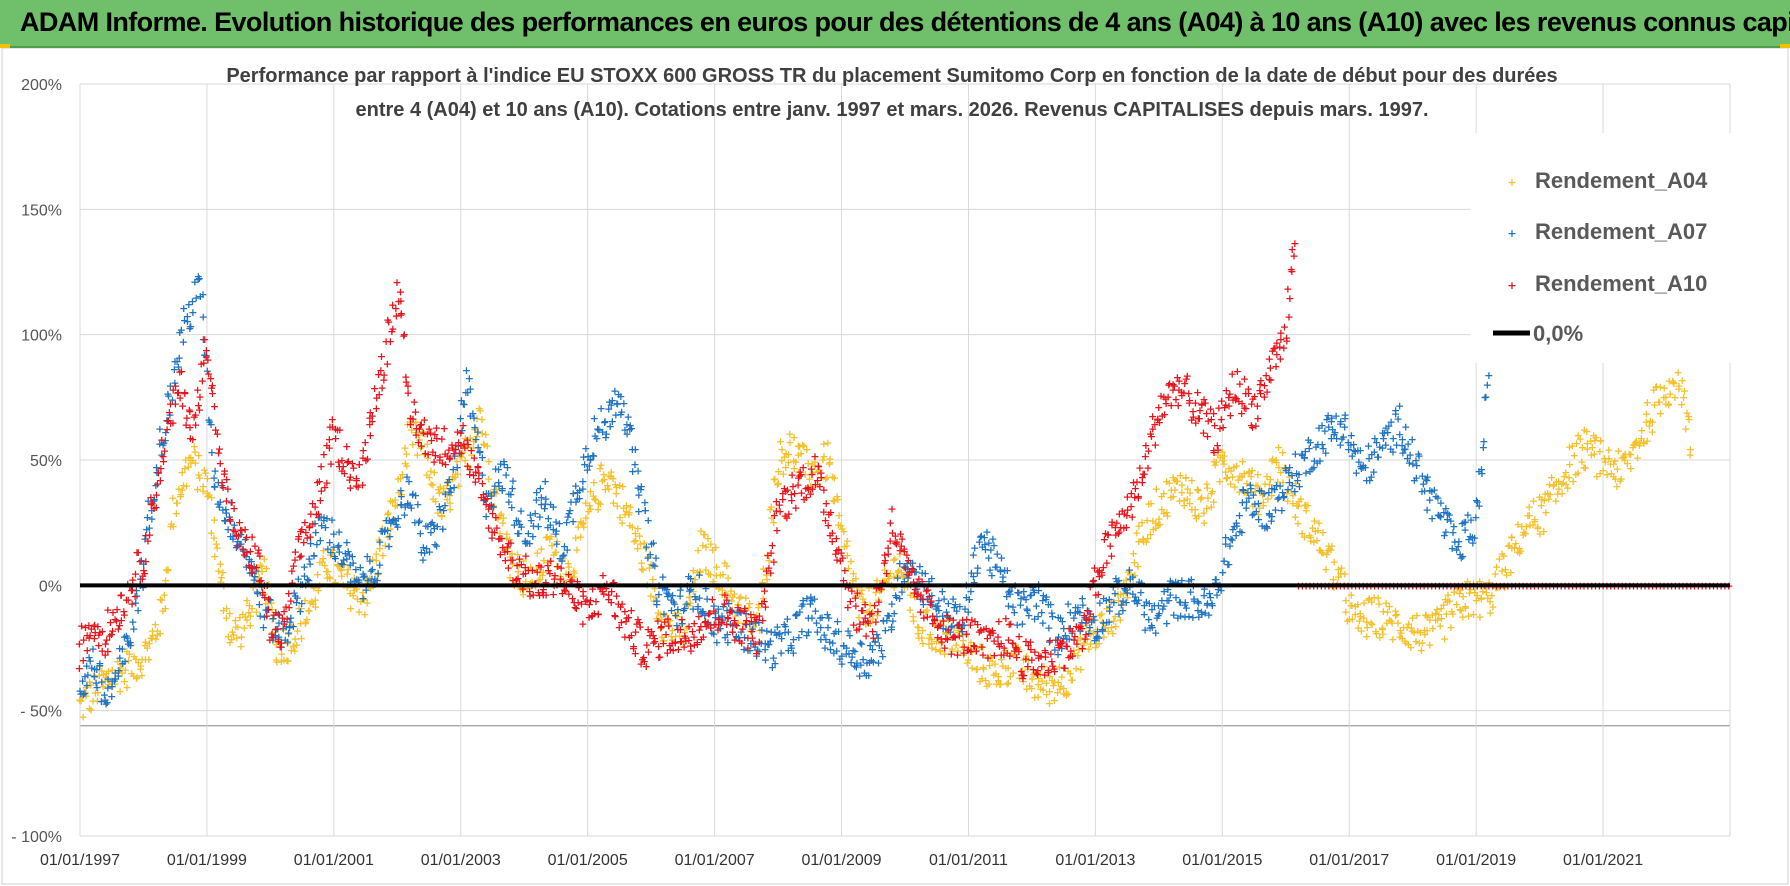 This screenshot has height=886, width=1790. What do you see at coordinates (50, 586) in the screenshot?
I see `y-tick-label: 0%` at bounding box center [50, 586].